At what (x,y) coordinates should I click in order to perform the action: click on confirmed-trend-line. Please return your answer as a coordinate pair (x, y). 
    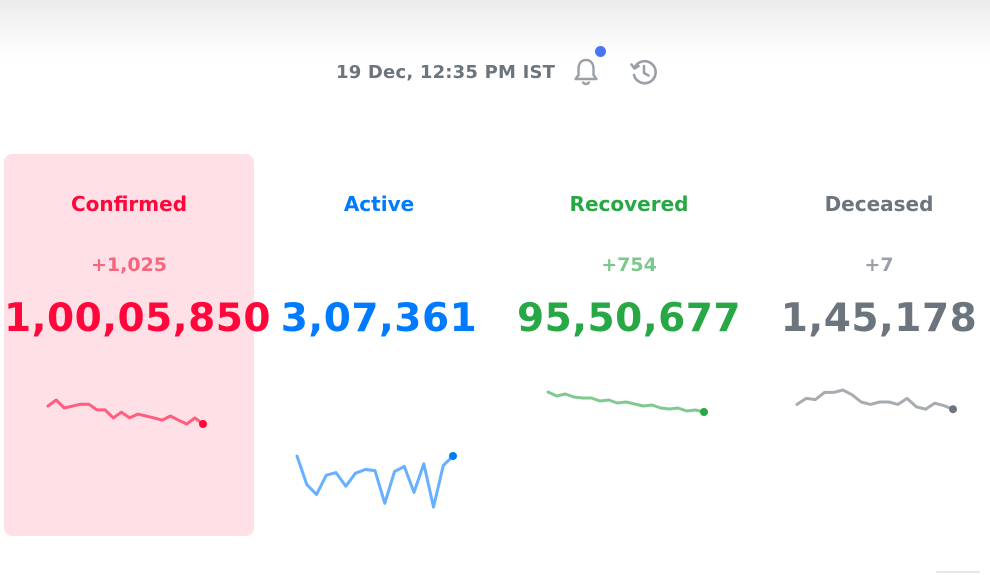
    Looking at the image, I should click on (125, 412).